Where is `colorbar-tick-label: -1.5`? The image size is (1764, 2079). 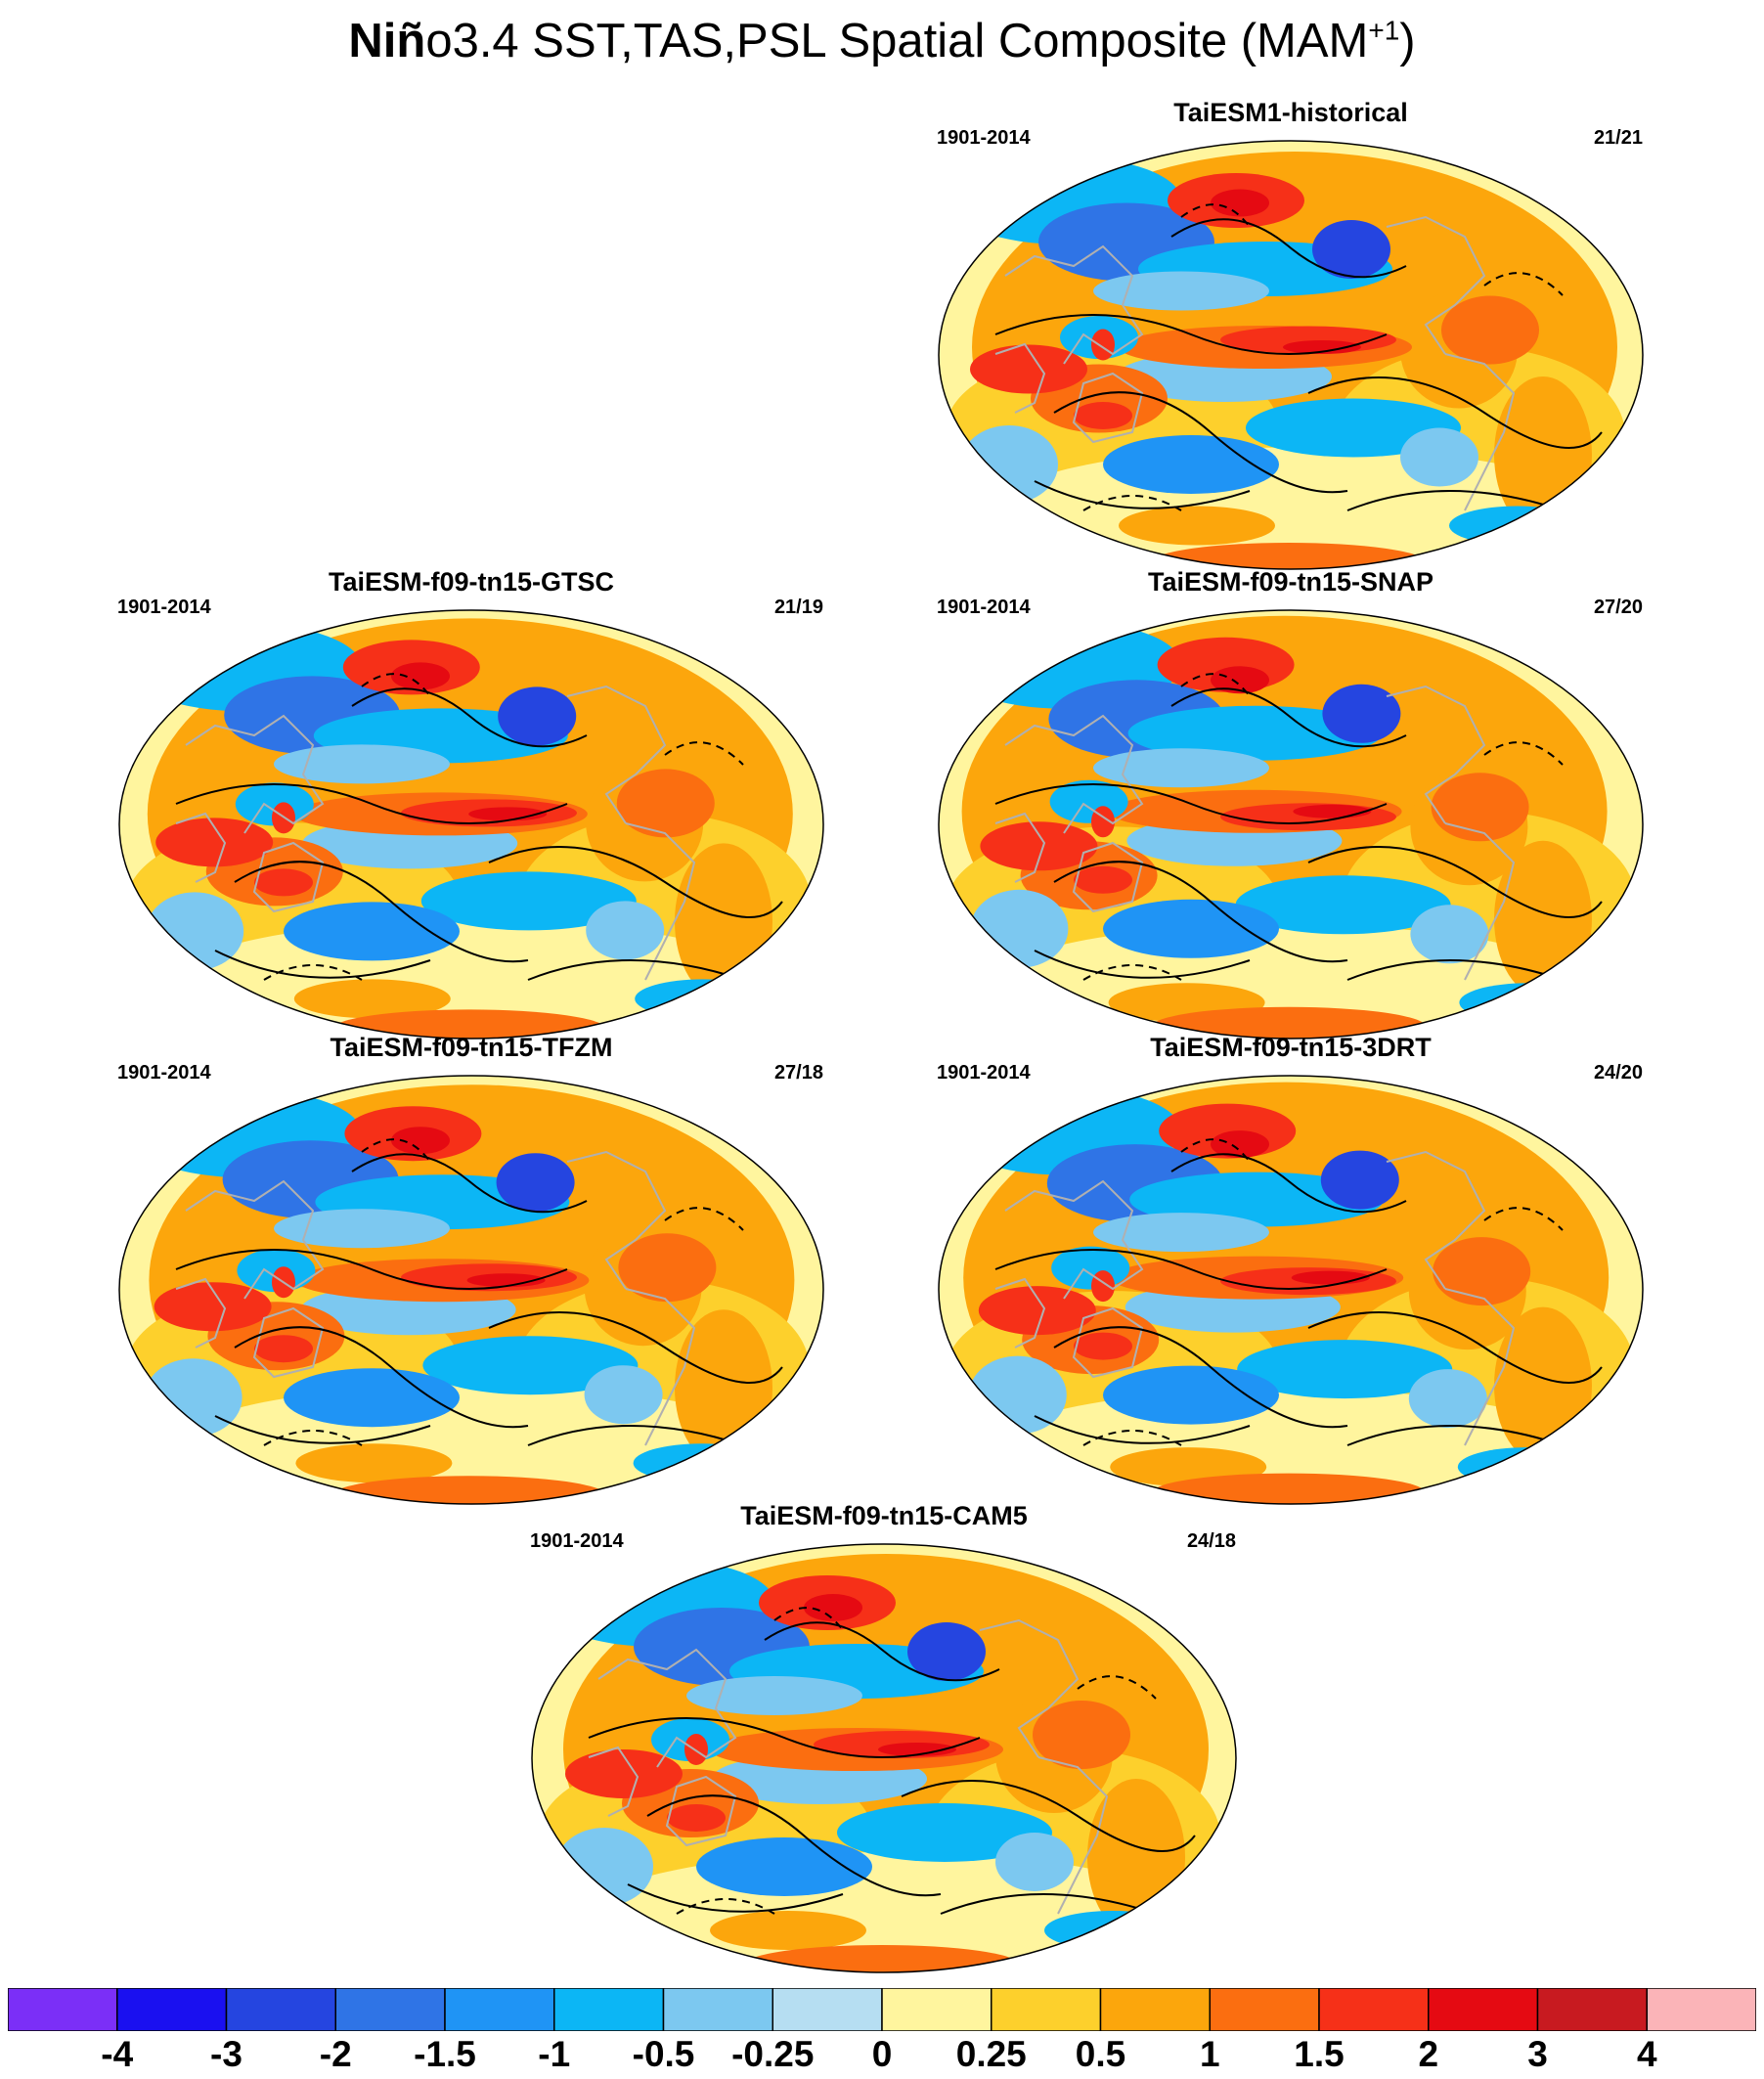 colorbar-tick-label: -1.5 is located at coordinates (445, 2054).